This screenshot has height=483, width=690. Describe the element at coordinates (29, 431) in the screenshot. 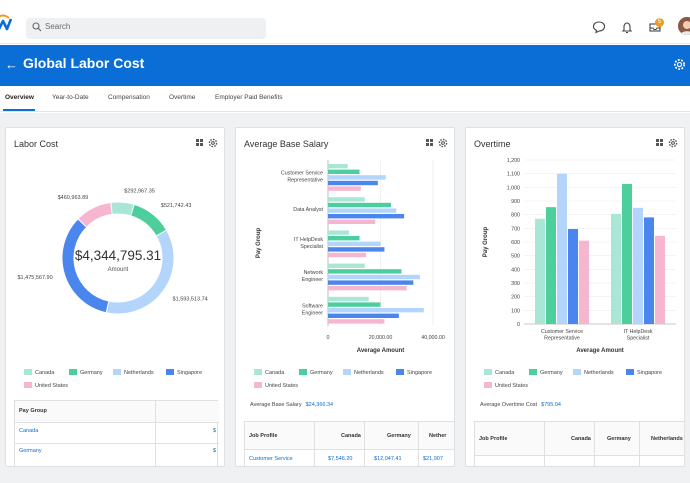

I see `table-row-canada: Canada` at that location.